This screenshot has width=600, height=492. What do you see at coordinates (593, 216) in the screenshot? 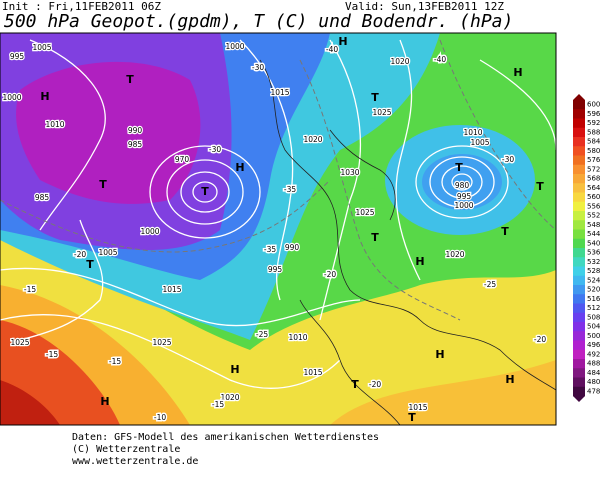
I see `colorbar-label: 552` at bounding box center [593, 216].